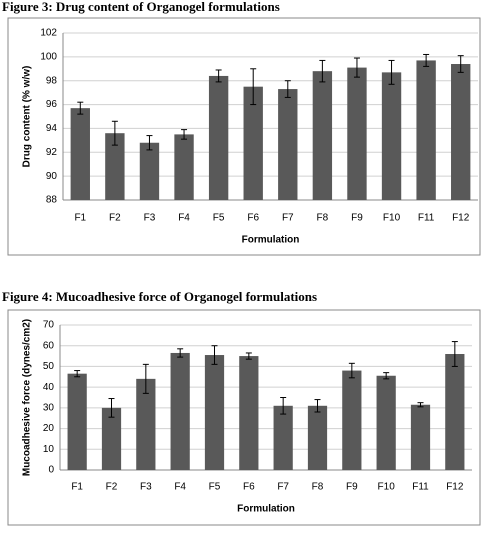 The width and height of the screenshot is (485, 538). What do you see at coordinates (52, 128) in the screenshot?
I see `y-tick-label: 94` at bounding box center [52, 128].